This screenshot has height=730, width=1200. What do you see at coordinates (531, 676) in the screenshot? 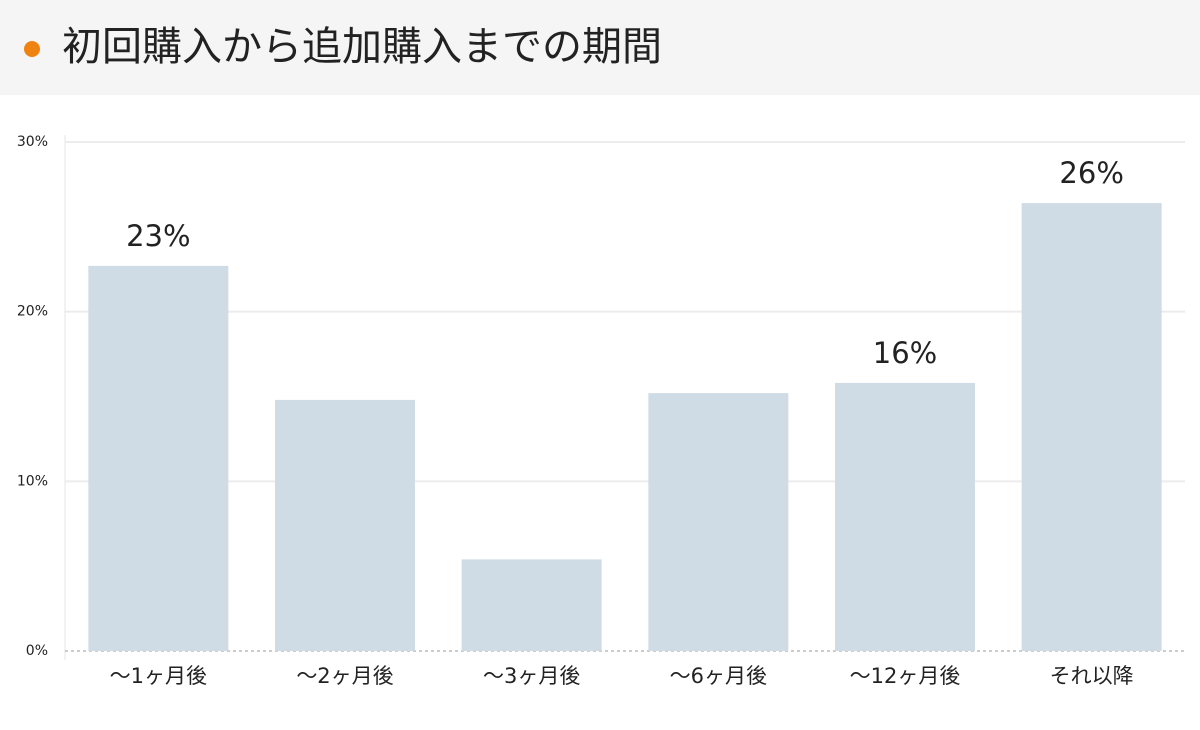
I see `x-tick-label: 〜3ヶ月後` at bounding box center [531, 676].